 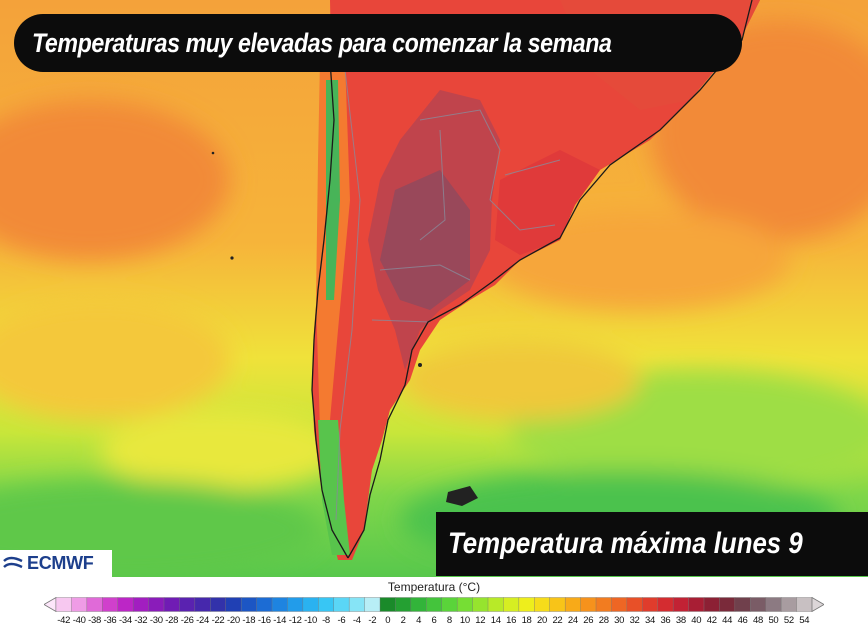 What do you see at coordinates (680, 620) in the screenshot?
I see `legend-tick-label: 38` at bounding box center [680, 620].